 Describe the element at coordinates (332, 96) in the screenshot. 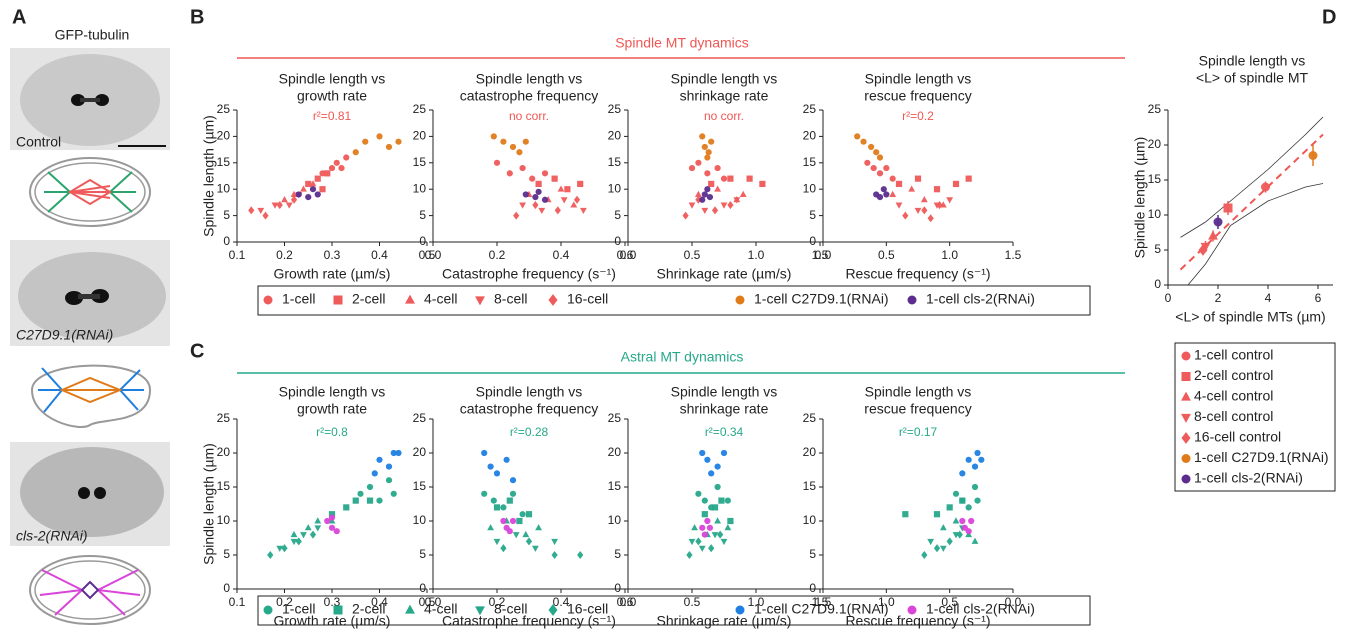

I see `chart-title: growth rate` at that location.